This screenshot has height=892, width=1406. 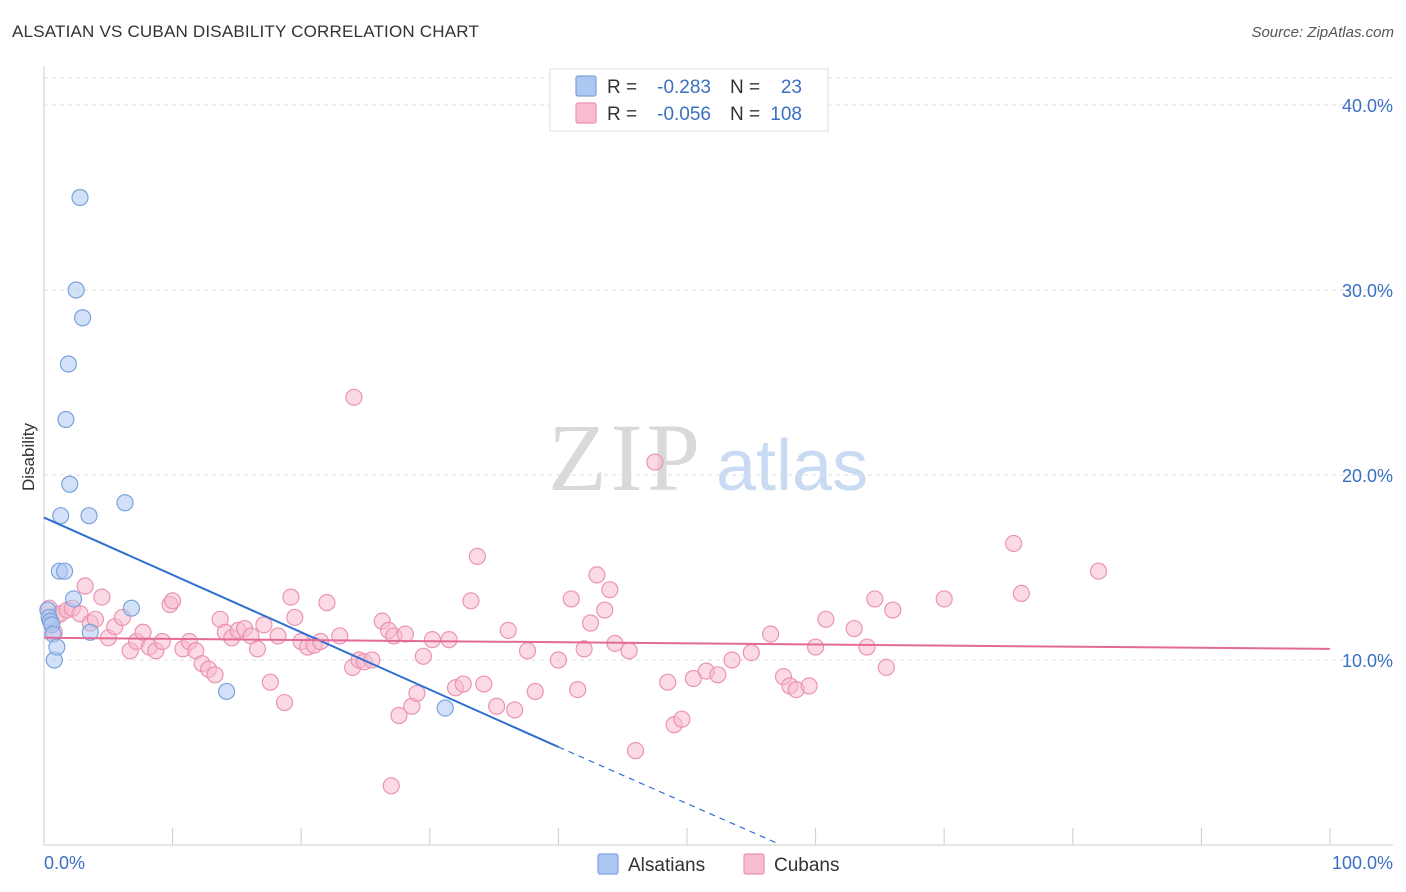 I want to click on stats-legend: R = -0.283 N = 23 R = -0.056 N = 108, so click(x=689, y=100).